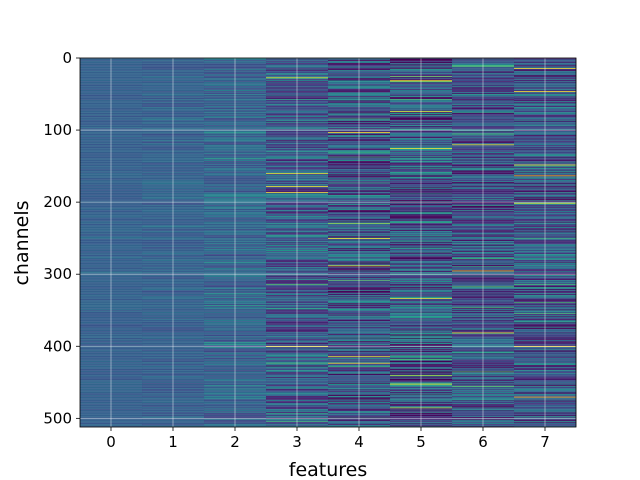 Image resolution: width=640 pixels, height=480 pixels. I want to click on y-axis: 0 100 200 300 400 500, so click(61, 238).